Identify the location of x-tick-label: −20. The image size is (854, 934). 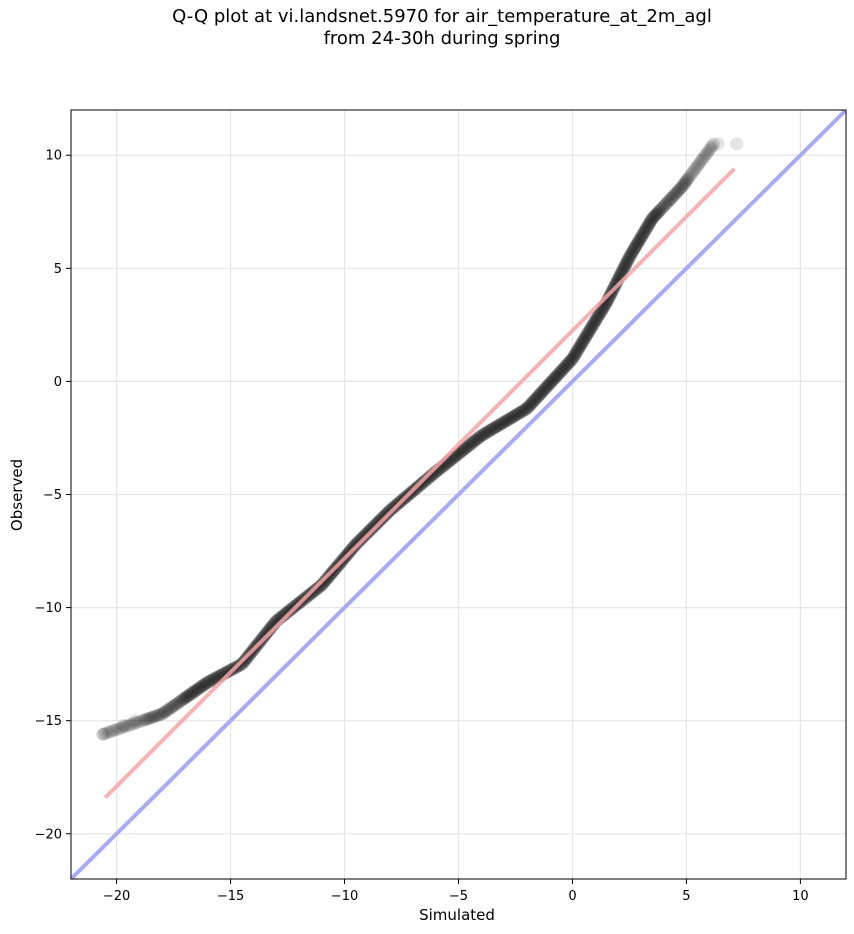
(116, 896).